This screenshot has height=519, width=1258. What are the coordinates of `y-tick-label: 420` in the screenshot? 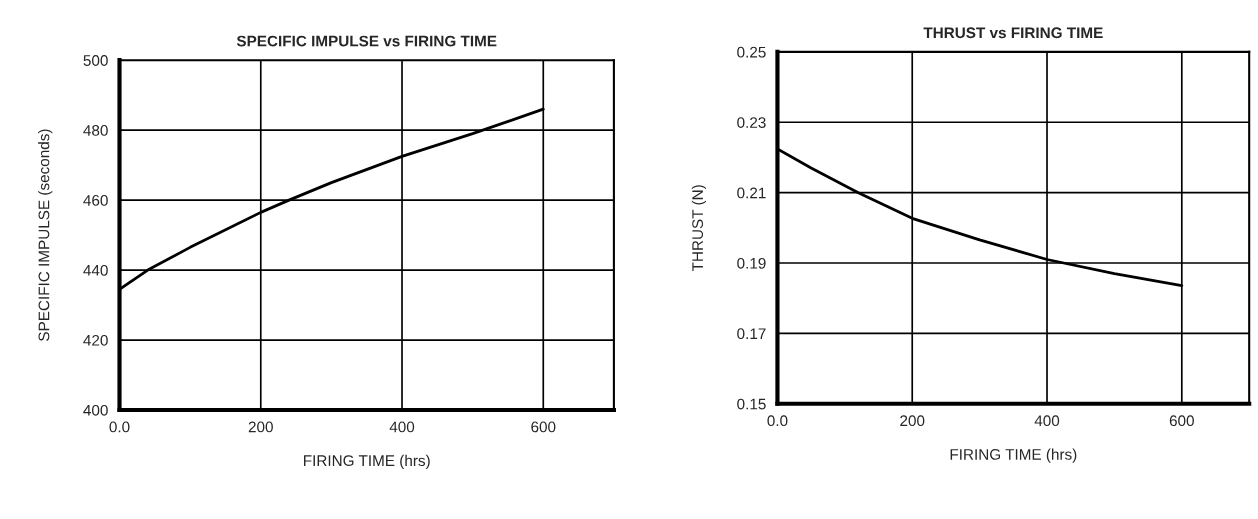 It's located at (95, 340).